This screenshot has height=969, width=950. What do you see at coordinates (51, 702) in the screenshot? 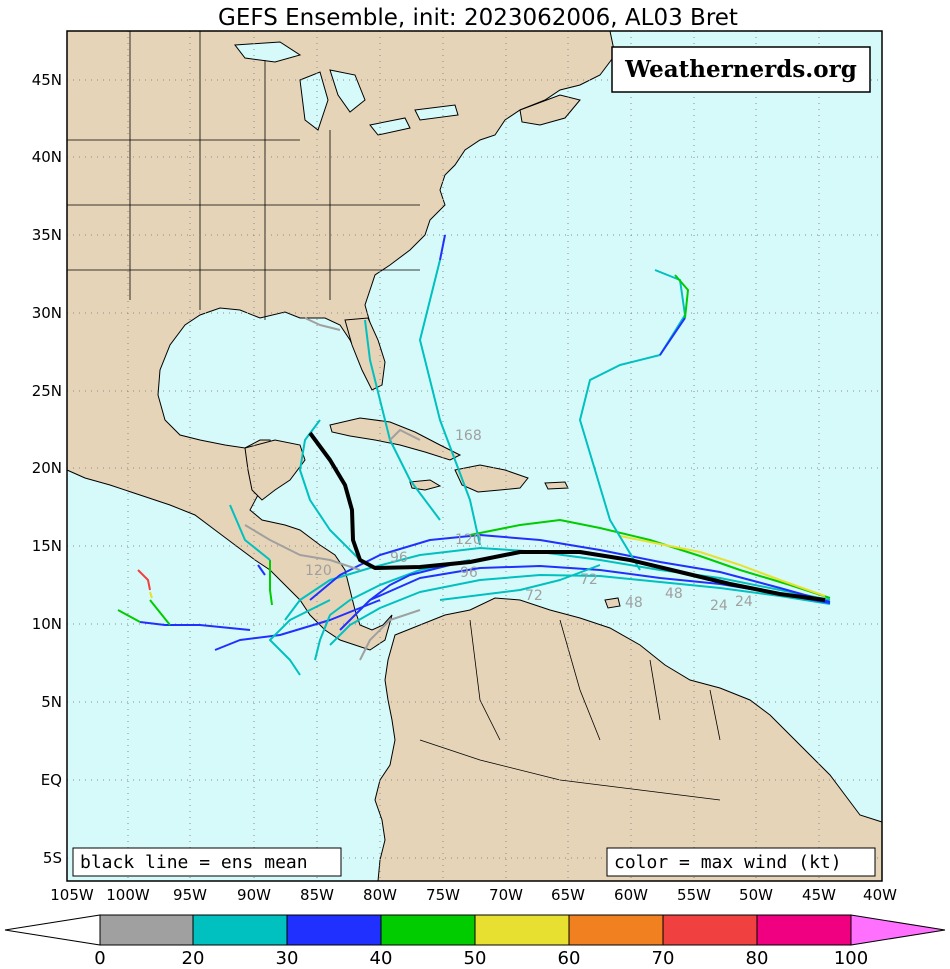
I see `lat-label: 5N` at bounding box center [51, 702].